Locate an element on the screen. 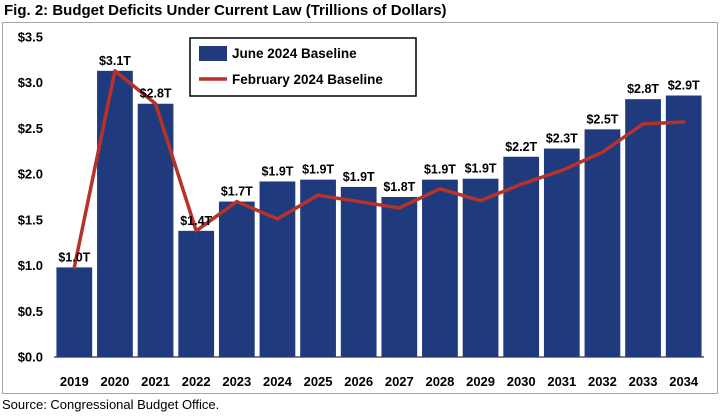  x-tick-label: 2029 is located at coordinates (480, 381).